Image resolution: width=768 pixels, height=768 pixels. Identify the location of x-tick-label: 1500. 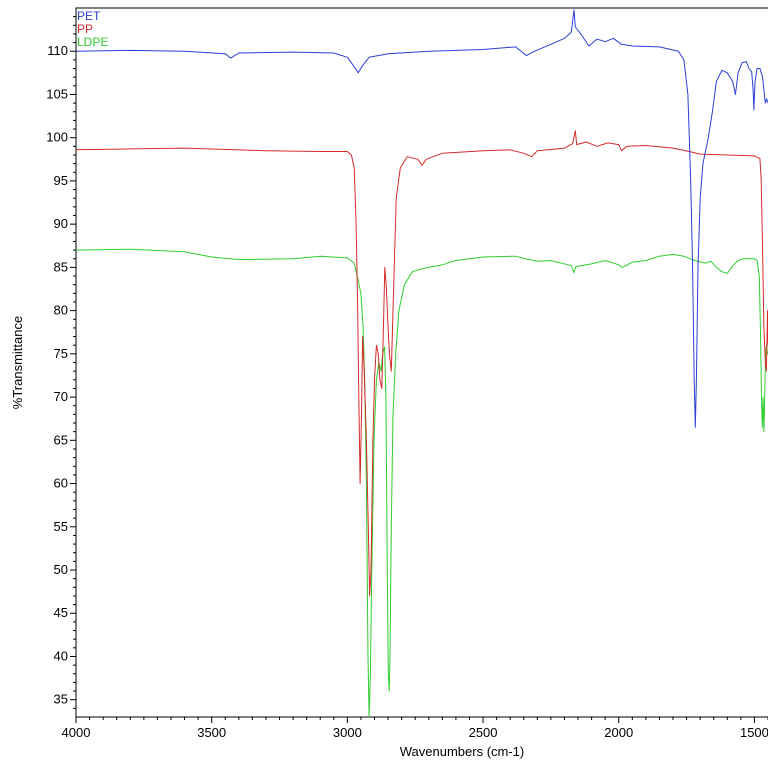
(754, 732).